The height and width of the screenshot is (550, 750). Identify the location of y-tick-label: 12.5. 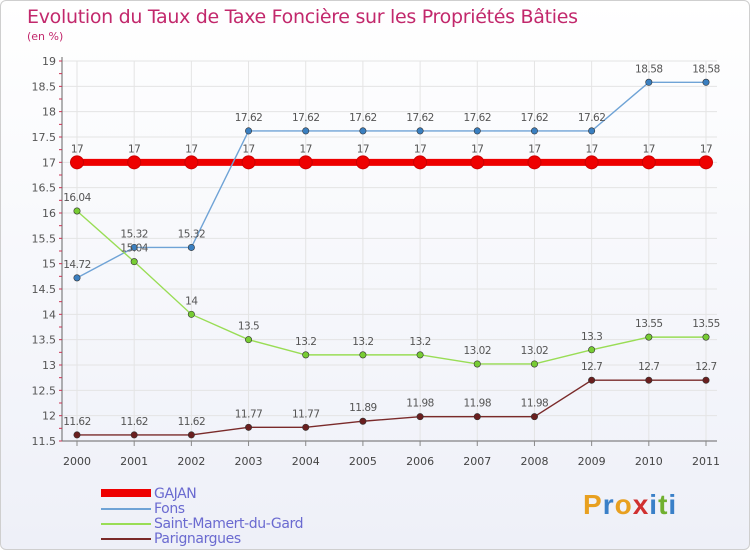
(44, 390).